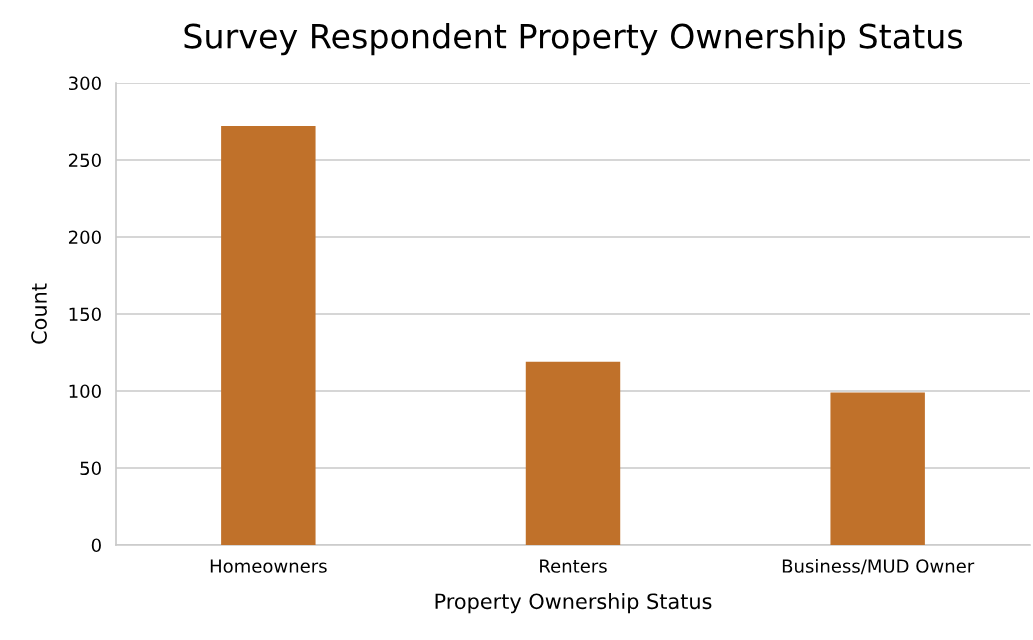  What do you see at coordinates (268, 566) in the screenshot?
I see `x-tick-label: Homeowners` at bounding box center [268, 566].